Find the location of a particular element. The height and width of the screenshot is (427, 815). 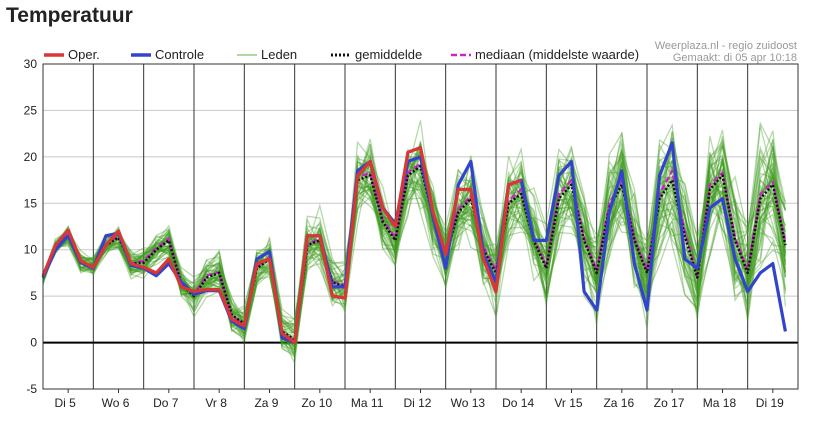

y-tick-label: -5 is located at coordinates (31, 389).